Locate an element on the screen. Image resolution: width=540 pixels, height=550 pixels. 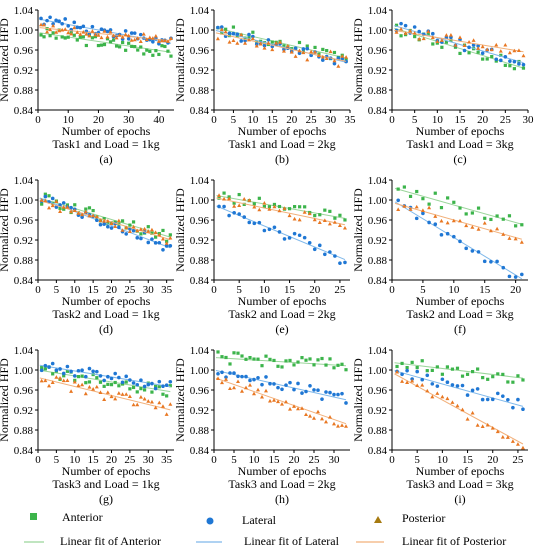
x-tick-label: 10 is located at coordinates (265, 290).